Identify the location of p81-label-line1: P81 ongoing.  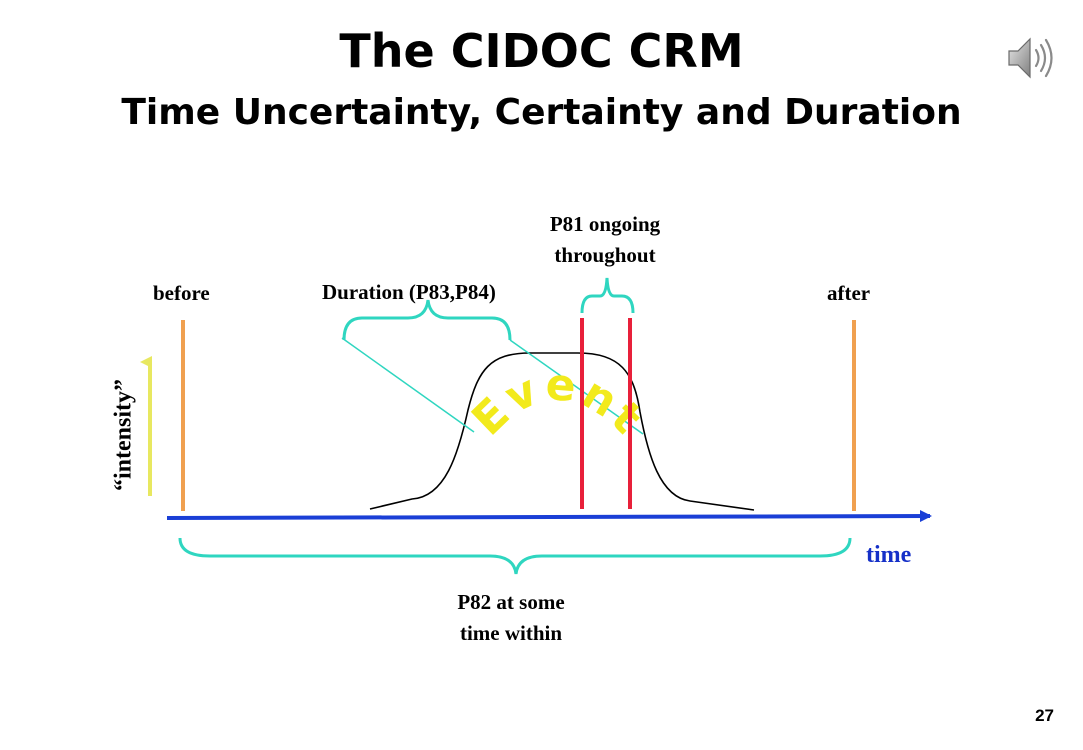
(605, 224).